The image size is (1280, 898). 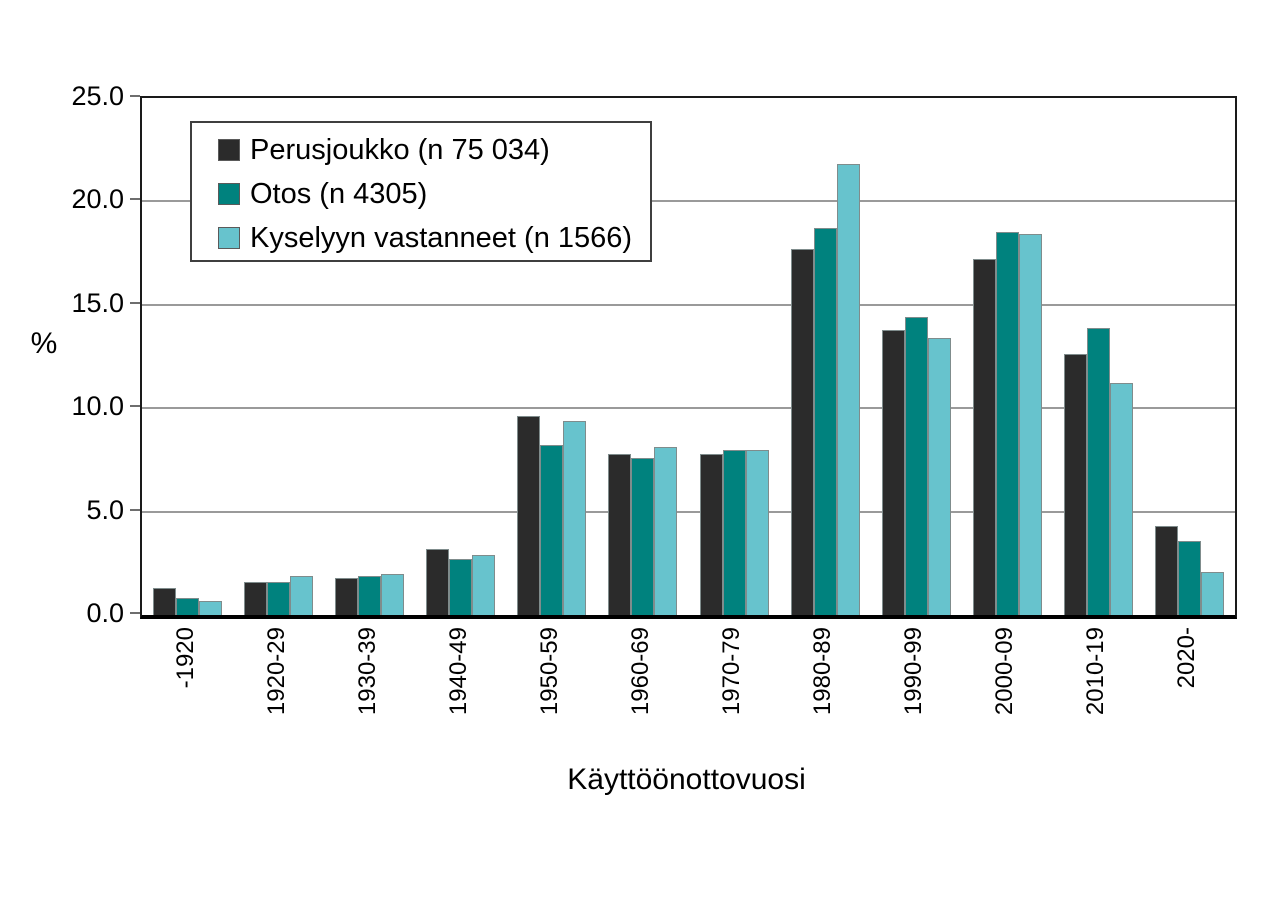 I want to click on y-tick-label: 20.0, so click(x=97, y=199).